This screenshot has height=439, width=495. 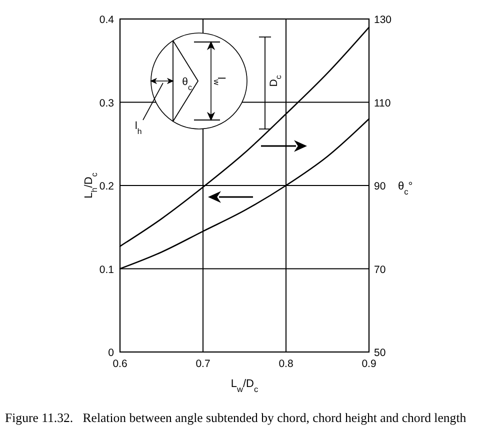 What do you see at coordinates (380, 353) in the screenshot?
I see `y2-tick-label: 50` at bounding box center [380, 353].